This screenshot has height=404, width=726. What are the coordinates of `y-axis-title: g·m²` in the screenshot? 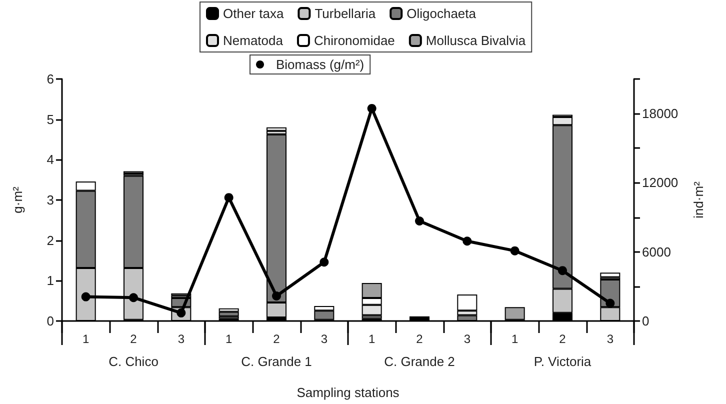 It's located at (17, 200).